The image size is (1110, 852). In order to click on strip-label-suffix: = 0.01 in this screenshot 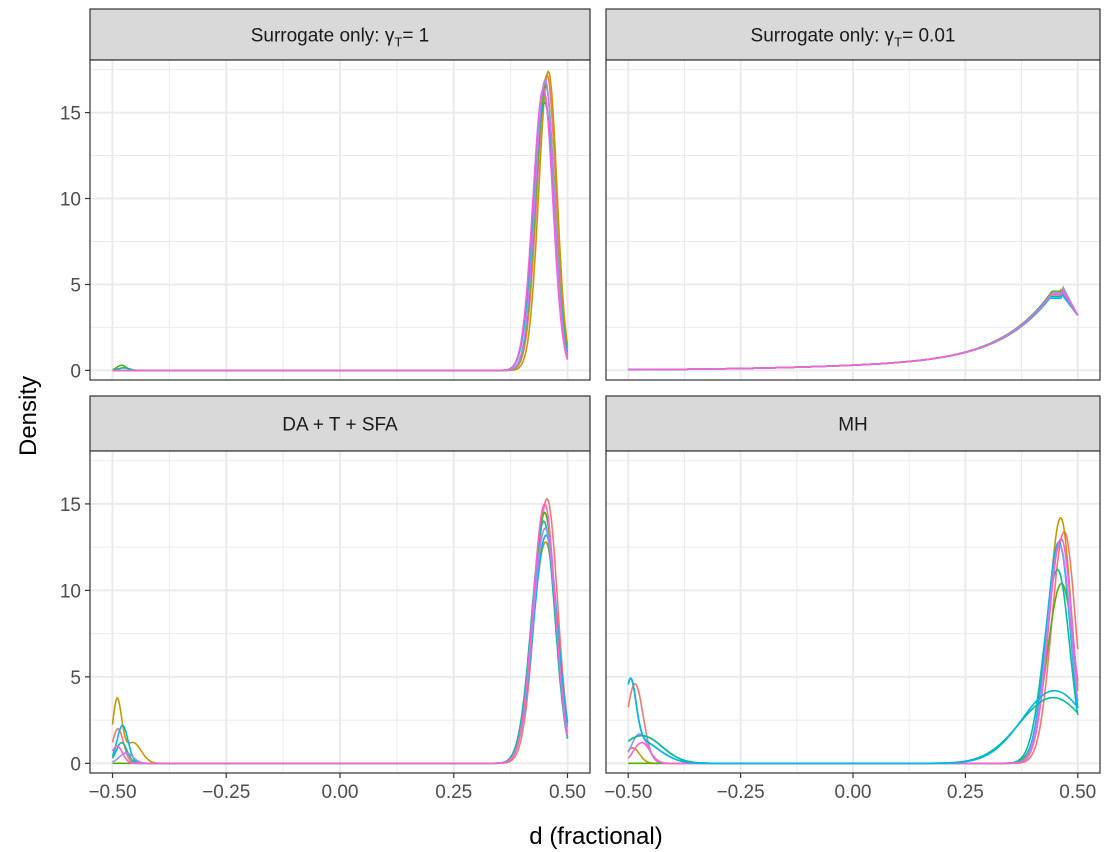, I will do `click(928, 36)`.